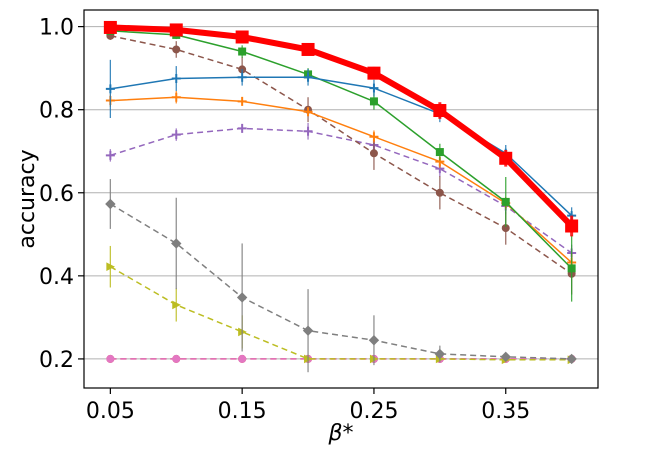 This screenshot has height=450, width=664. What do you see at coordinates (56, 111) in the screenshot?
I see `y-tick-label: 0.8` at bounding box center [56, 111].